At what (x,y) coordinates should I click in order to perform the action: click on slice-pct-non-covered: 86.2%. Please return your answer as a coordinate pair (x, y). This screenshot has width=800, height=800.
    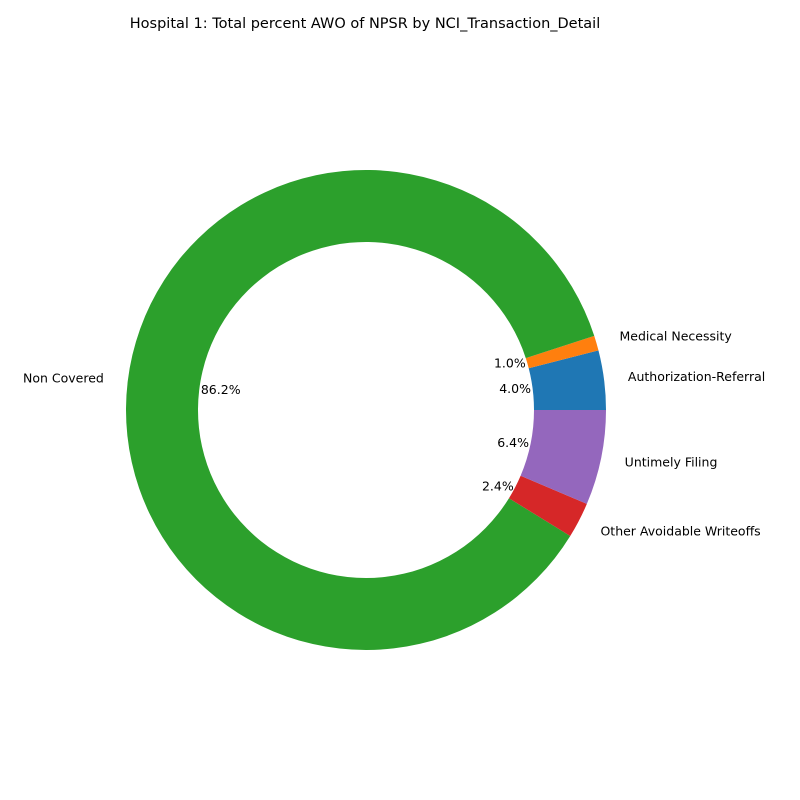
    Looking at the image, I should click on (221, 389).